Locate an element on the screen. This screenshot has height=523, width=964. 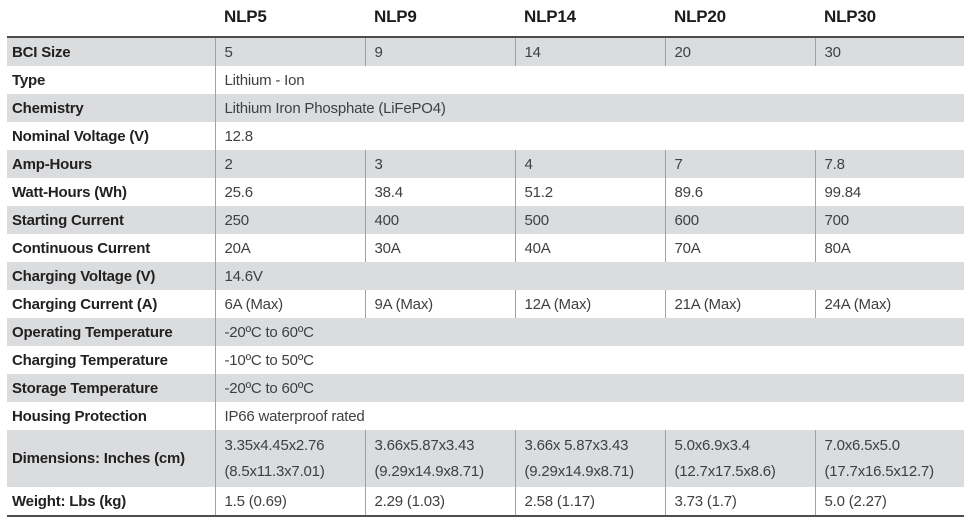
span-value-cell: Lithium Iron Phosphate (LiFePO4) is located at coordinates (589, 108).